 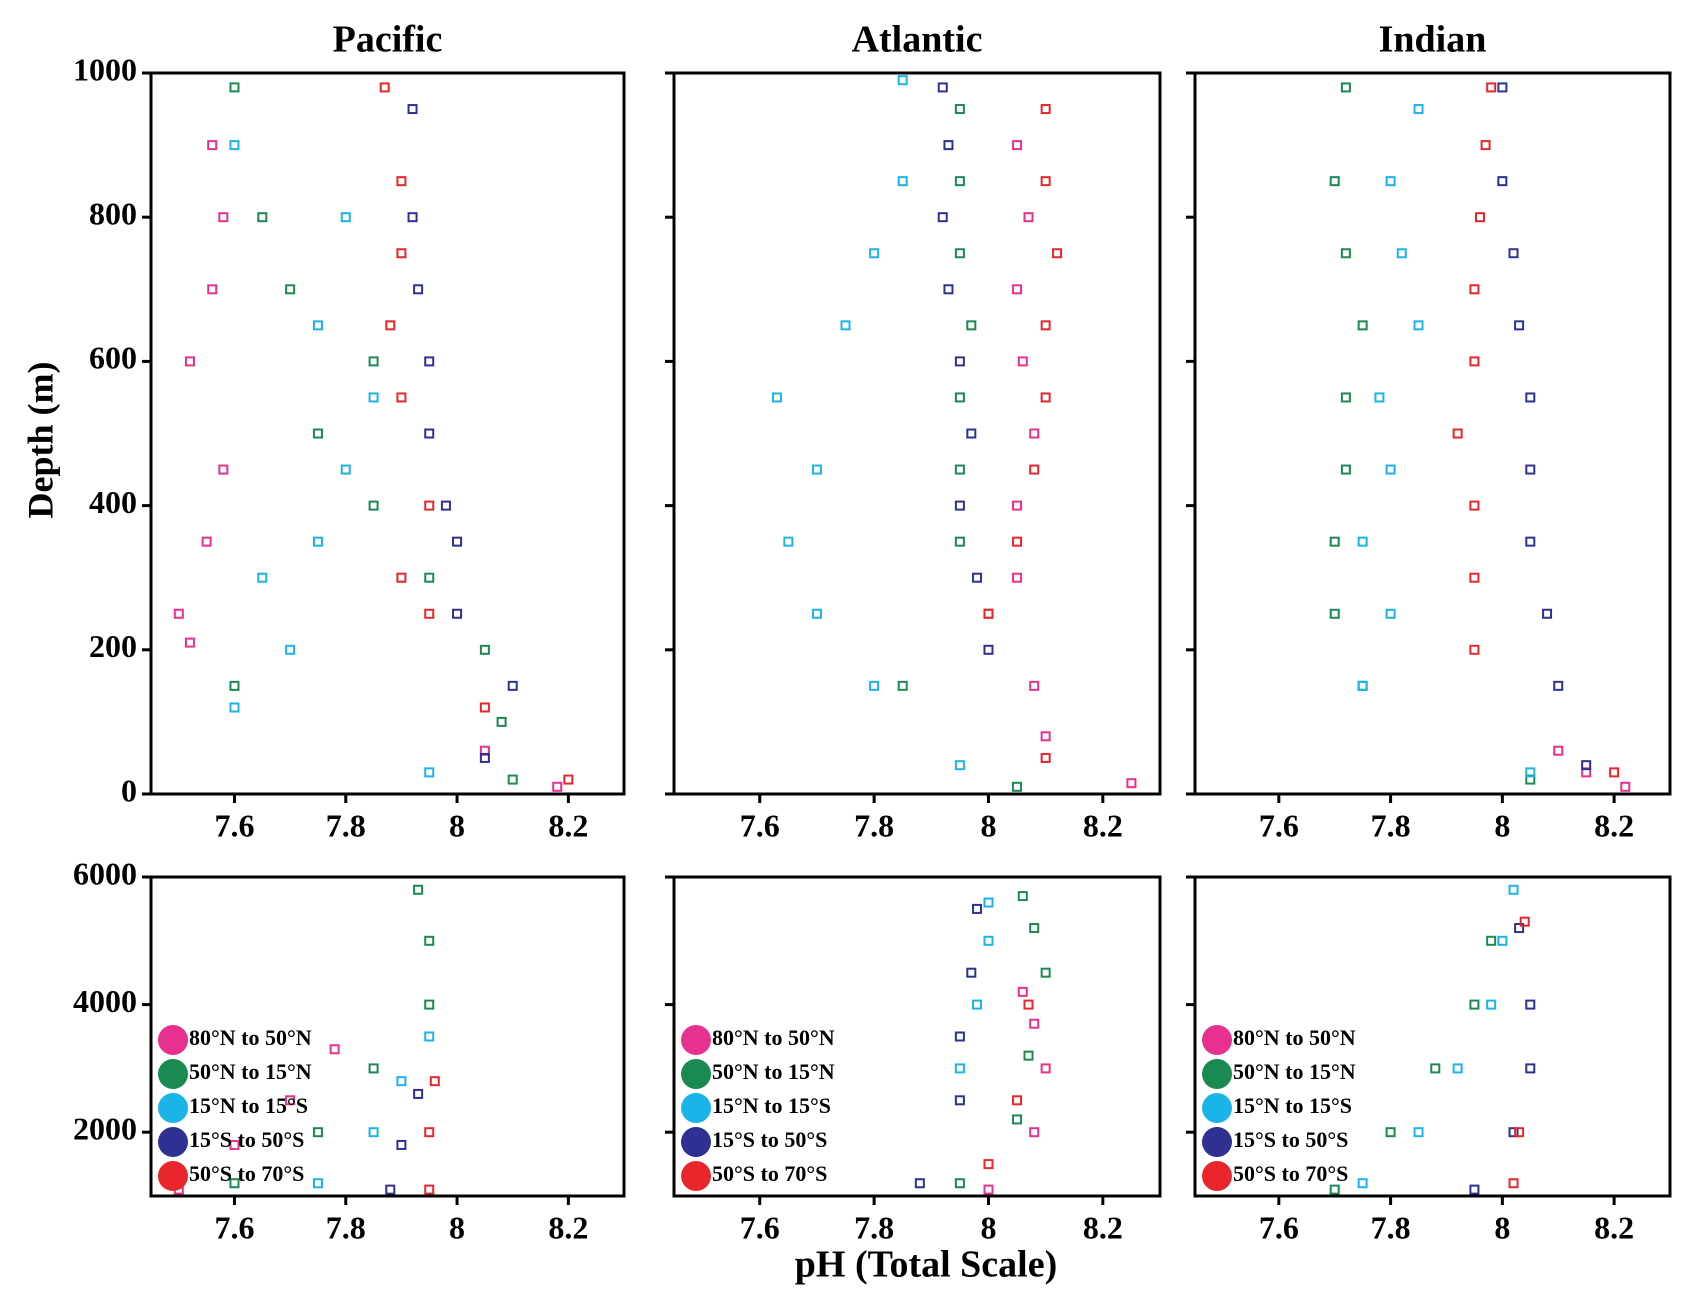 What do you see at coordinates (769, 1173) in the screenshot?
I see `legend-label: 50°S to 70°S` at bounding box center [769, 1173].